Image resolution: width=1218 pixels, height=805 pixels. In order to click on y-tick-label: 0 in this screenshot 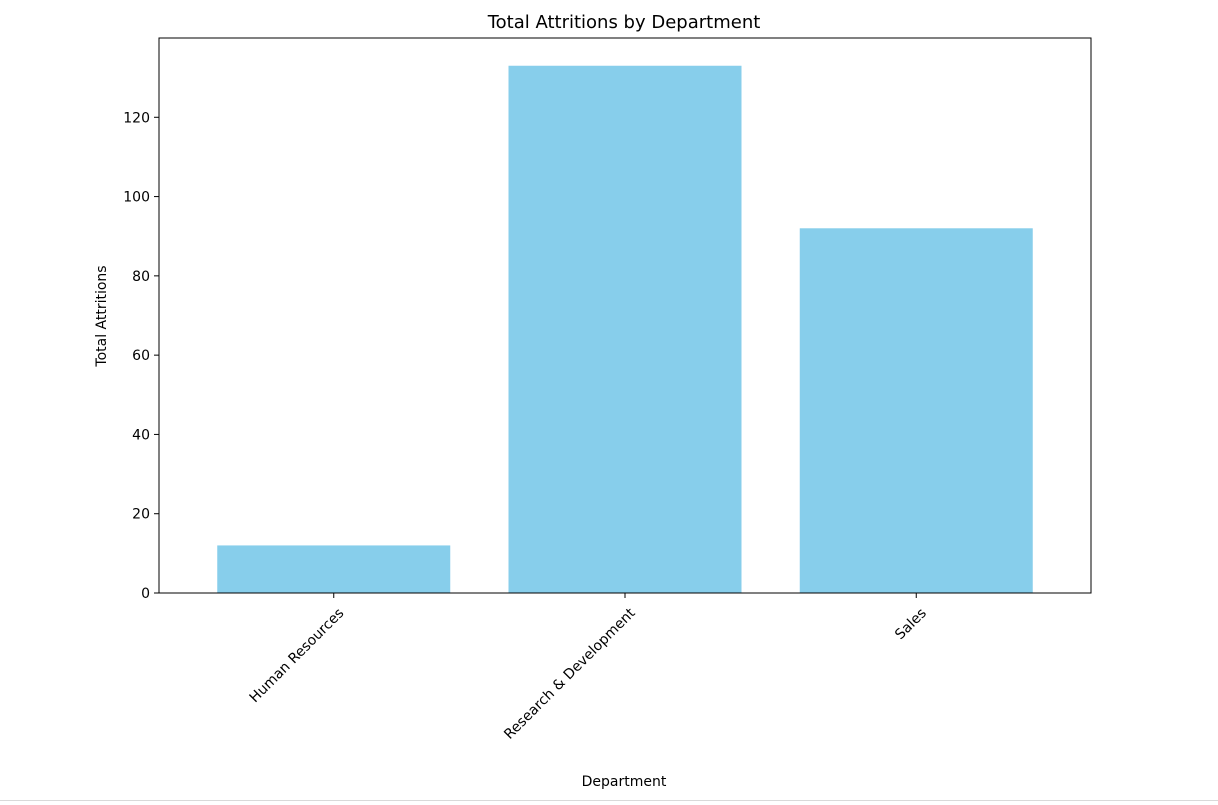, I will do `click(145, 594)`.